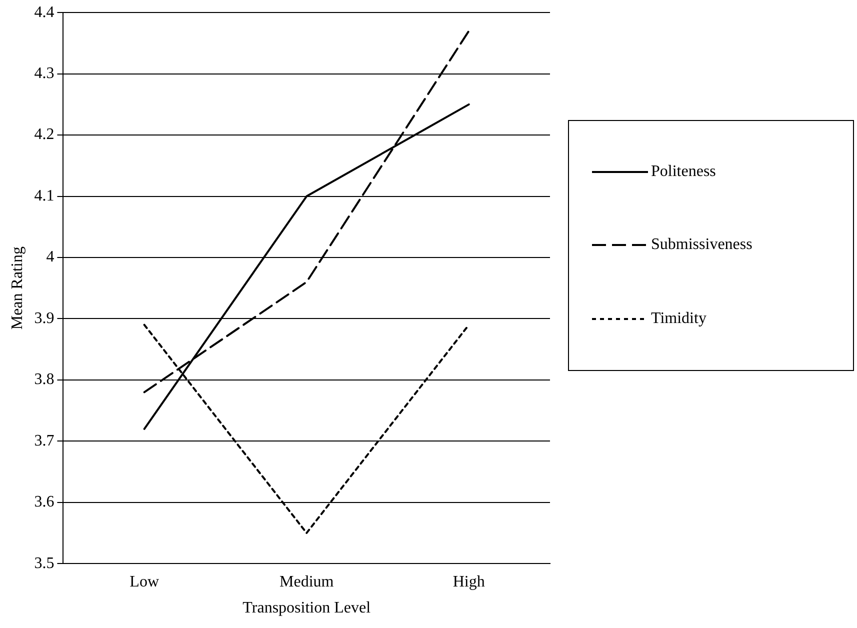  What do you see at coordinates (683, 171) in the screenshot?
I see `legend-label: Politeness` at bounding box center [683, 171].